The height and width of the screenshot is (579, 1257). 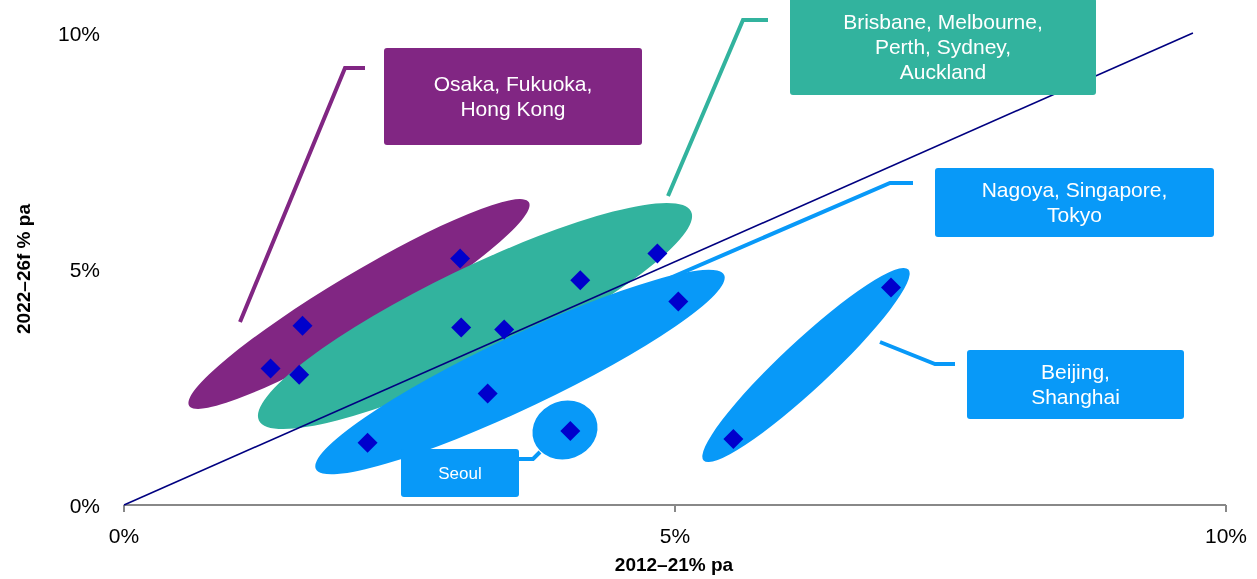 What do you see at coordinates (124, 535) in the screenshot?
I see `x-tick-label: 0%` at bounding box center [124, 535].